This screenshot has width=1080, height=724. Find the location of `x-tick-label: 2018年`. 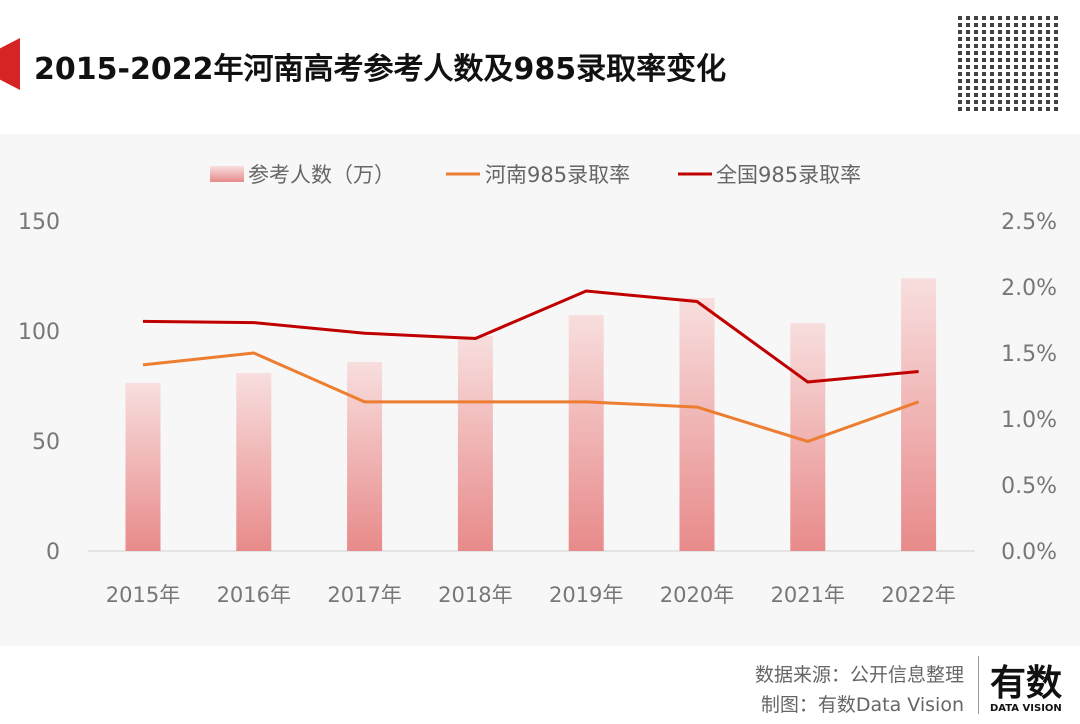

x-tick-label: 2018年 is located at coordinates (475, 595).